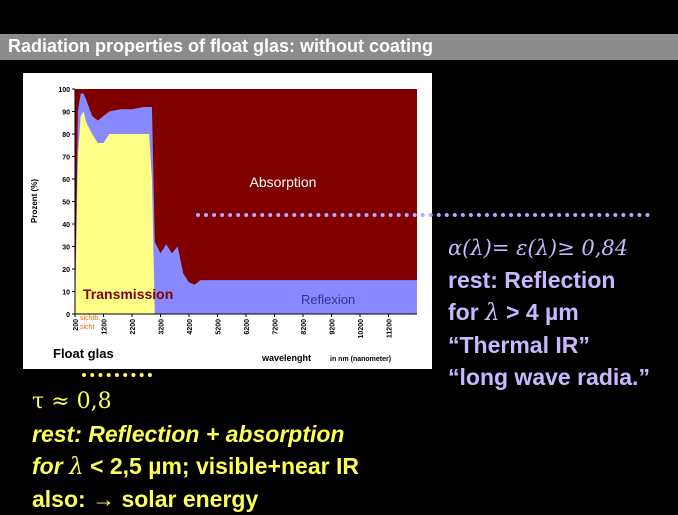  Describe the element at coordinates (117, 375) in the screenshot. I see `dotted-divider-left` at that location.